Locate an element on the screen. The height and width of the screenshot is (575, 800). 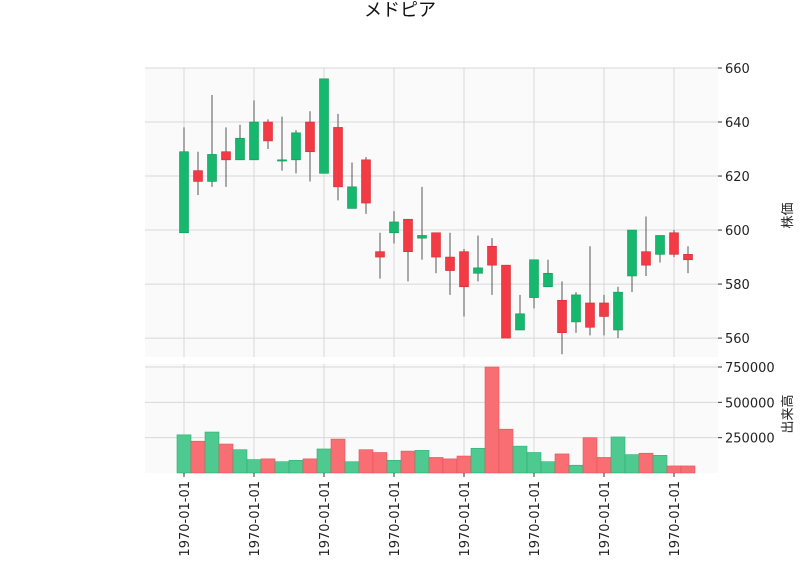
price-tick-label: 600 is located at coordinates (737, 231).